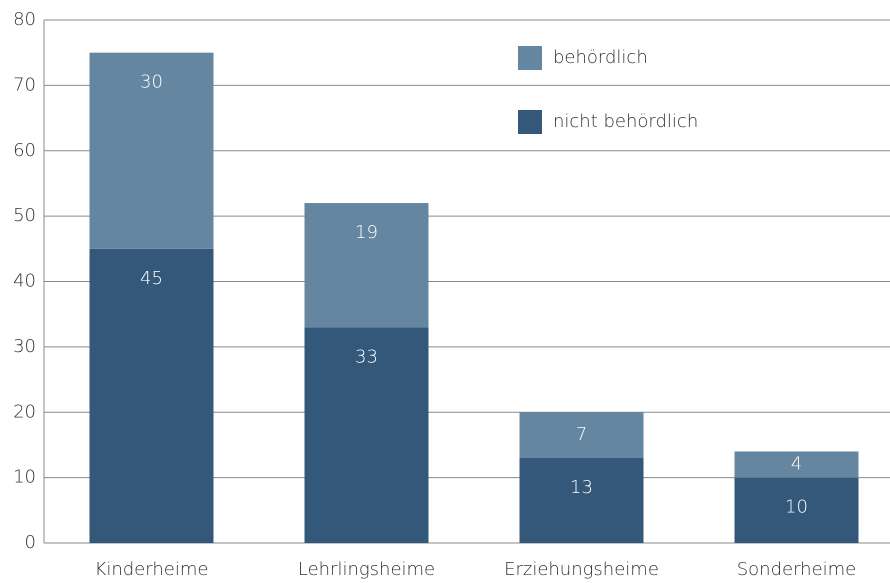 This screenshot has width=890, height=583. What do you see at coordinates (366, 356) in the screenshot?
I see `data-label: 33` at bounding box center [366, 356].